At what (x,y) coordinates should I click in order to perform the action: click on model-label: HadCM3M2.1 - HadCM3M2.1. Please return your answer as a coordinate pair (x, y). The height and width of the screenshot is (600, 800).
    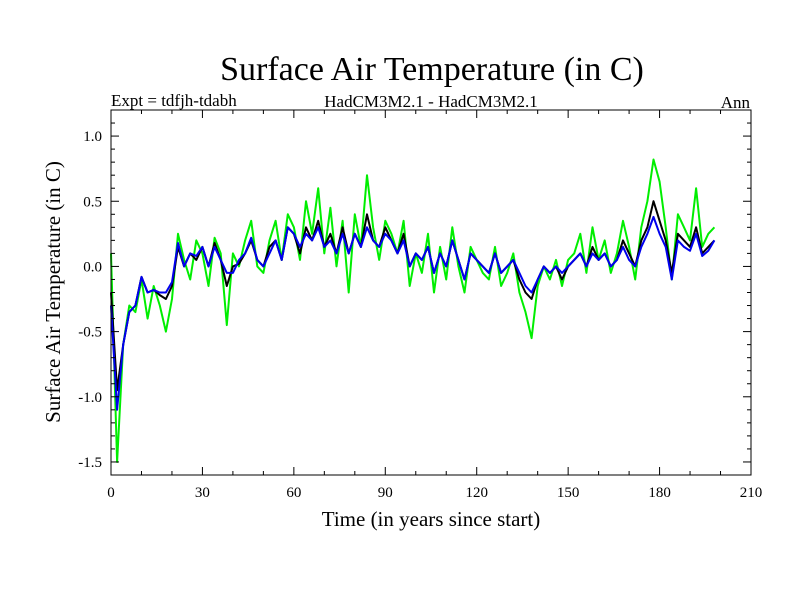
    Looking at the image, I should click on (430, 101).